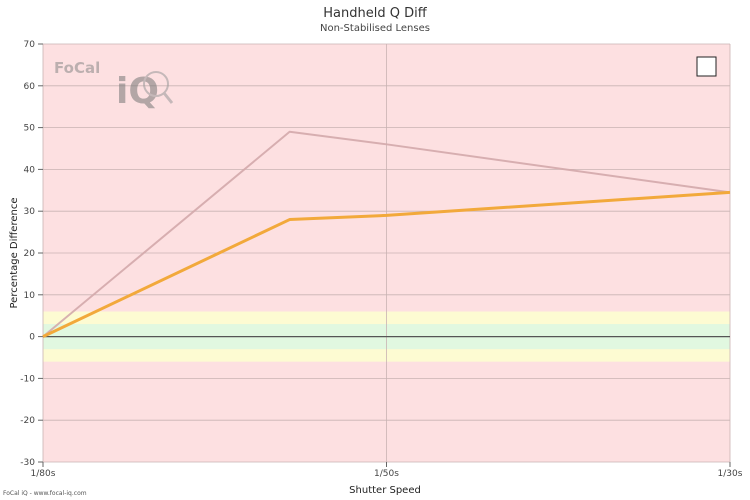 The width and height of the screenshot is (750, 500). What do you see at coordinates (706, 66) in the screenshot?
I see `legend-box` at bounding box center [706, 66].